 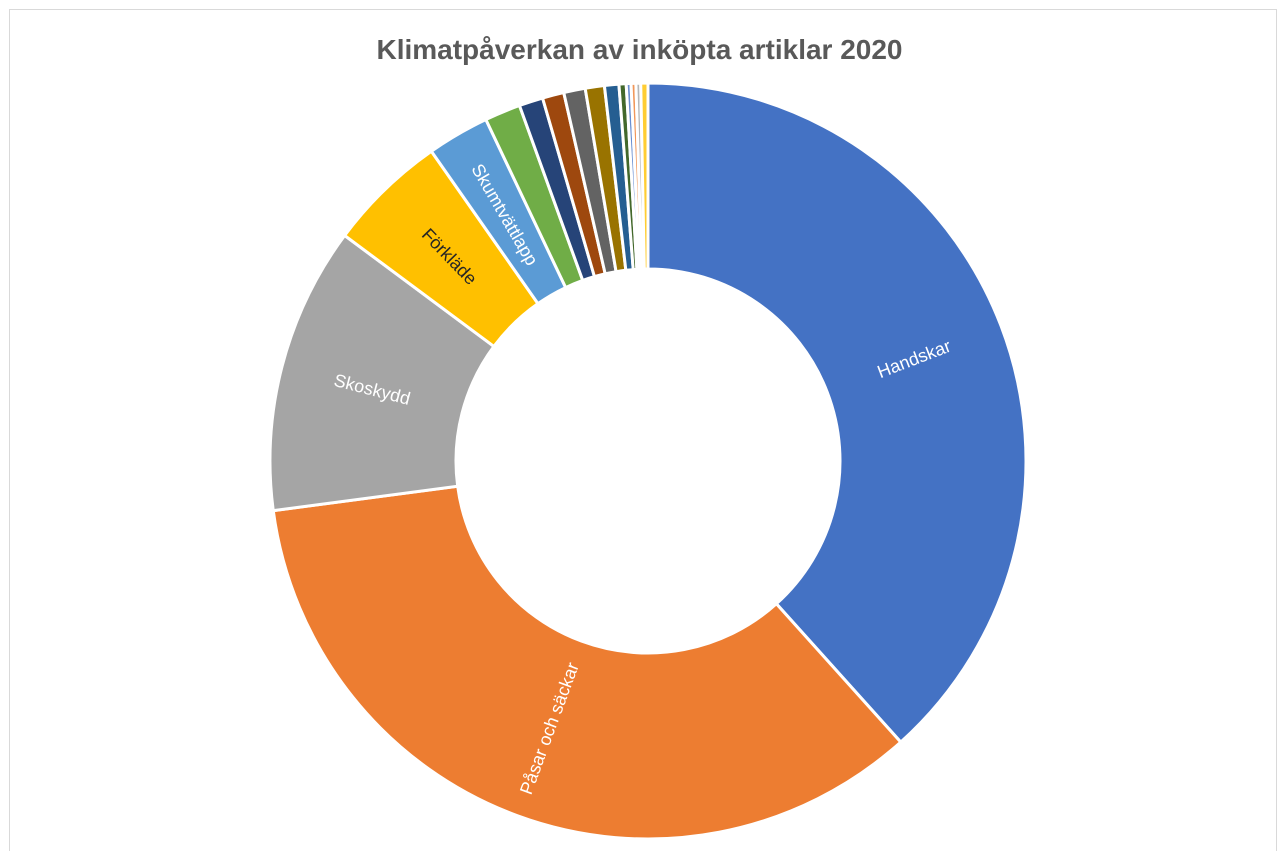 What do you see at coordinates (382, 373) in the screenshot?
I see `slice-skoskydd` at bounding box center [382, 373].